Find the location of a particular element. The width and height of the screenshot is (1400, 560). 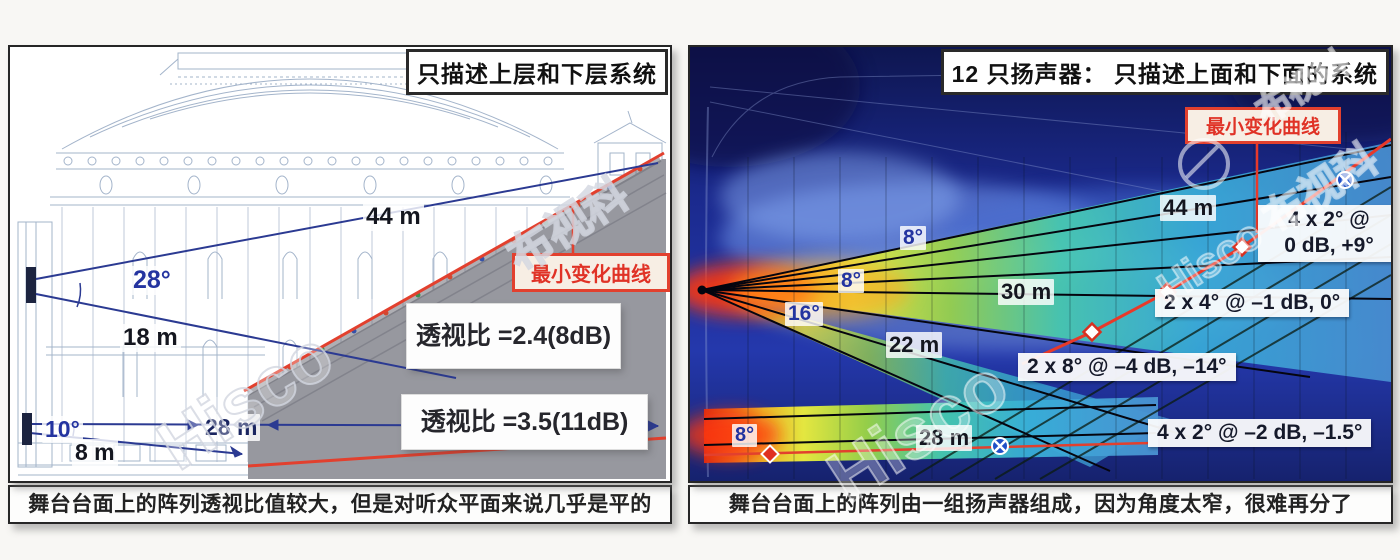

dist-label-28m-stage: 28 m is located at coordinates (231, 427).